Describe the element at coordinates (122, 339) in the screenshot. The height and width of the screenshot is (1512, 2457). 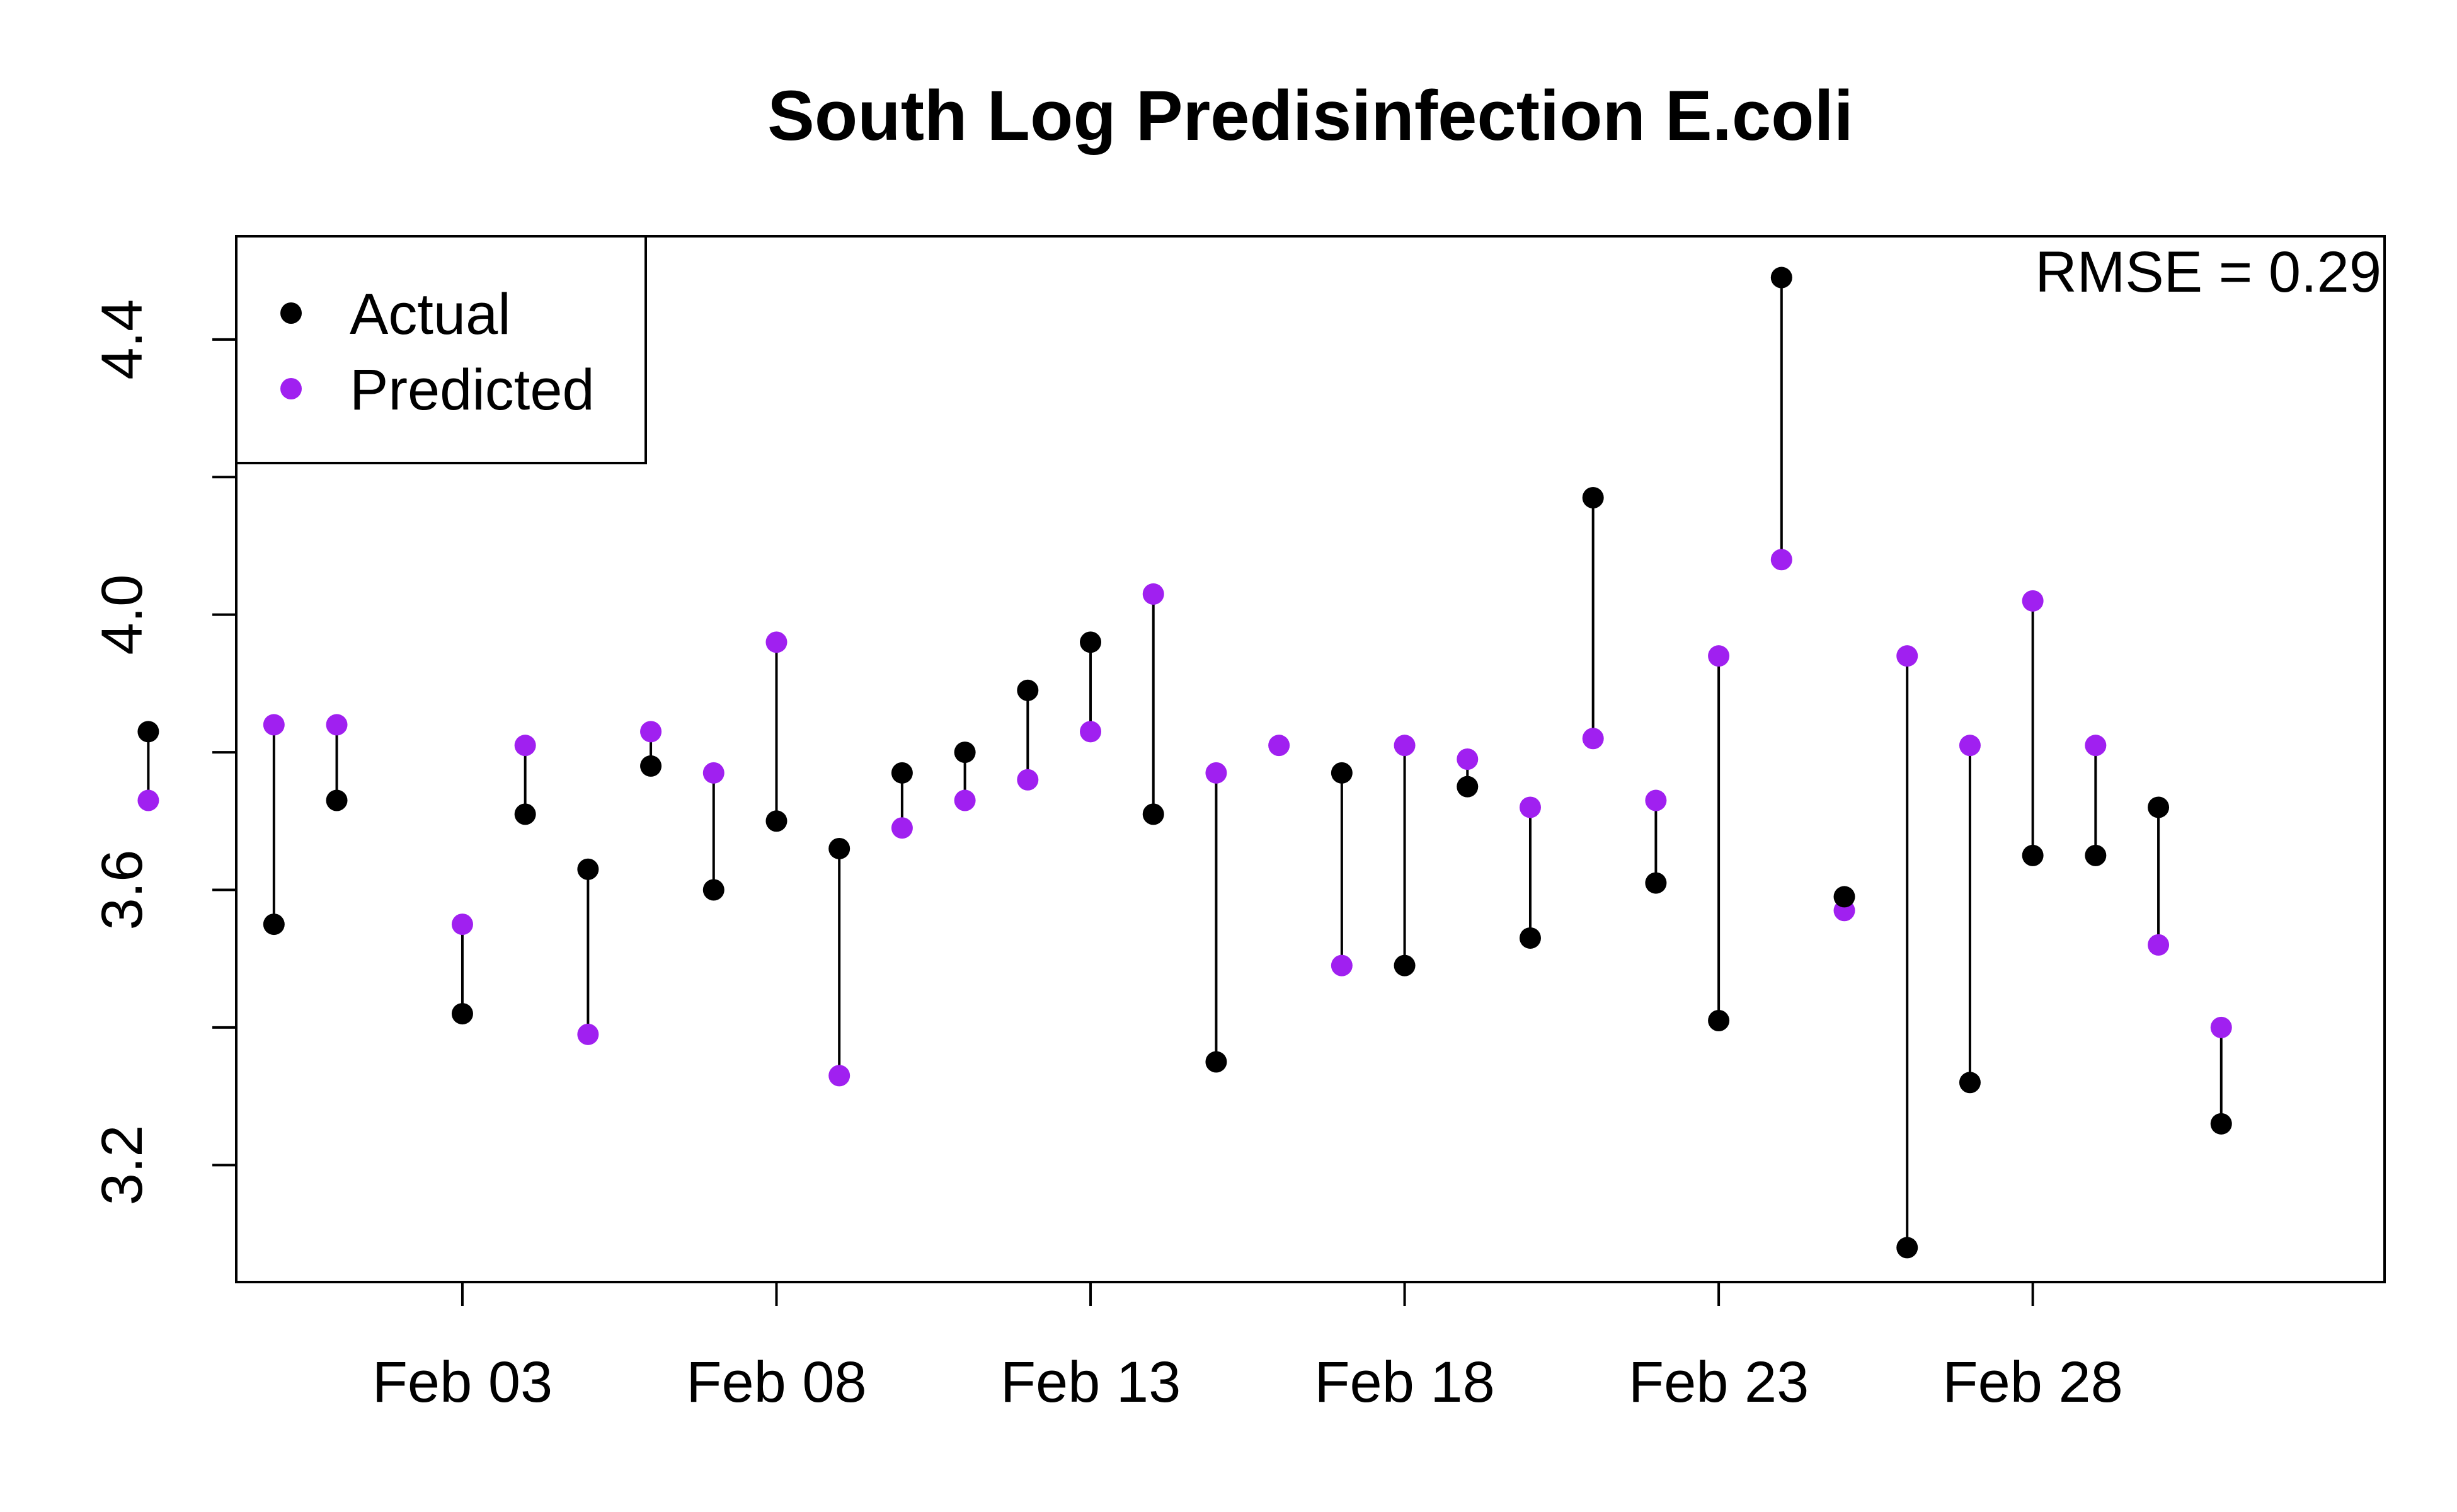
I see `y-tick-label: 4.4` at that location.